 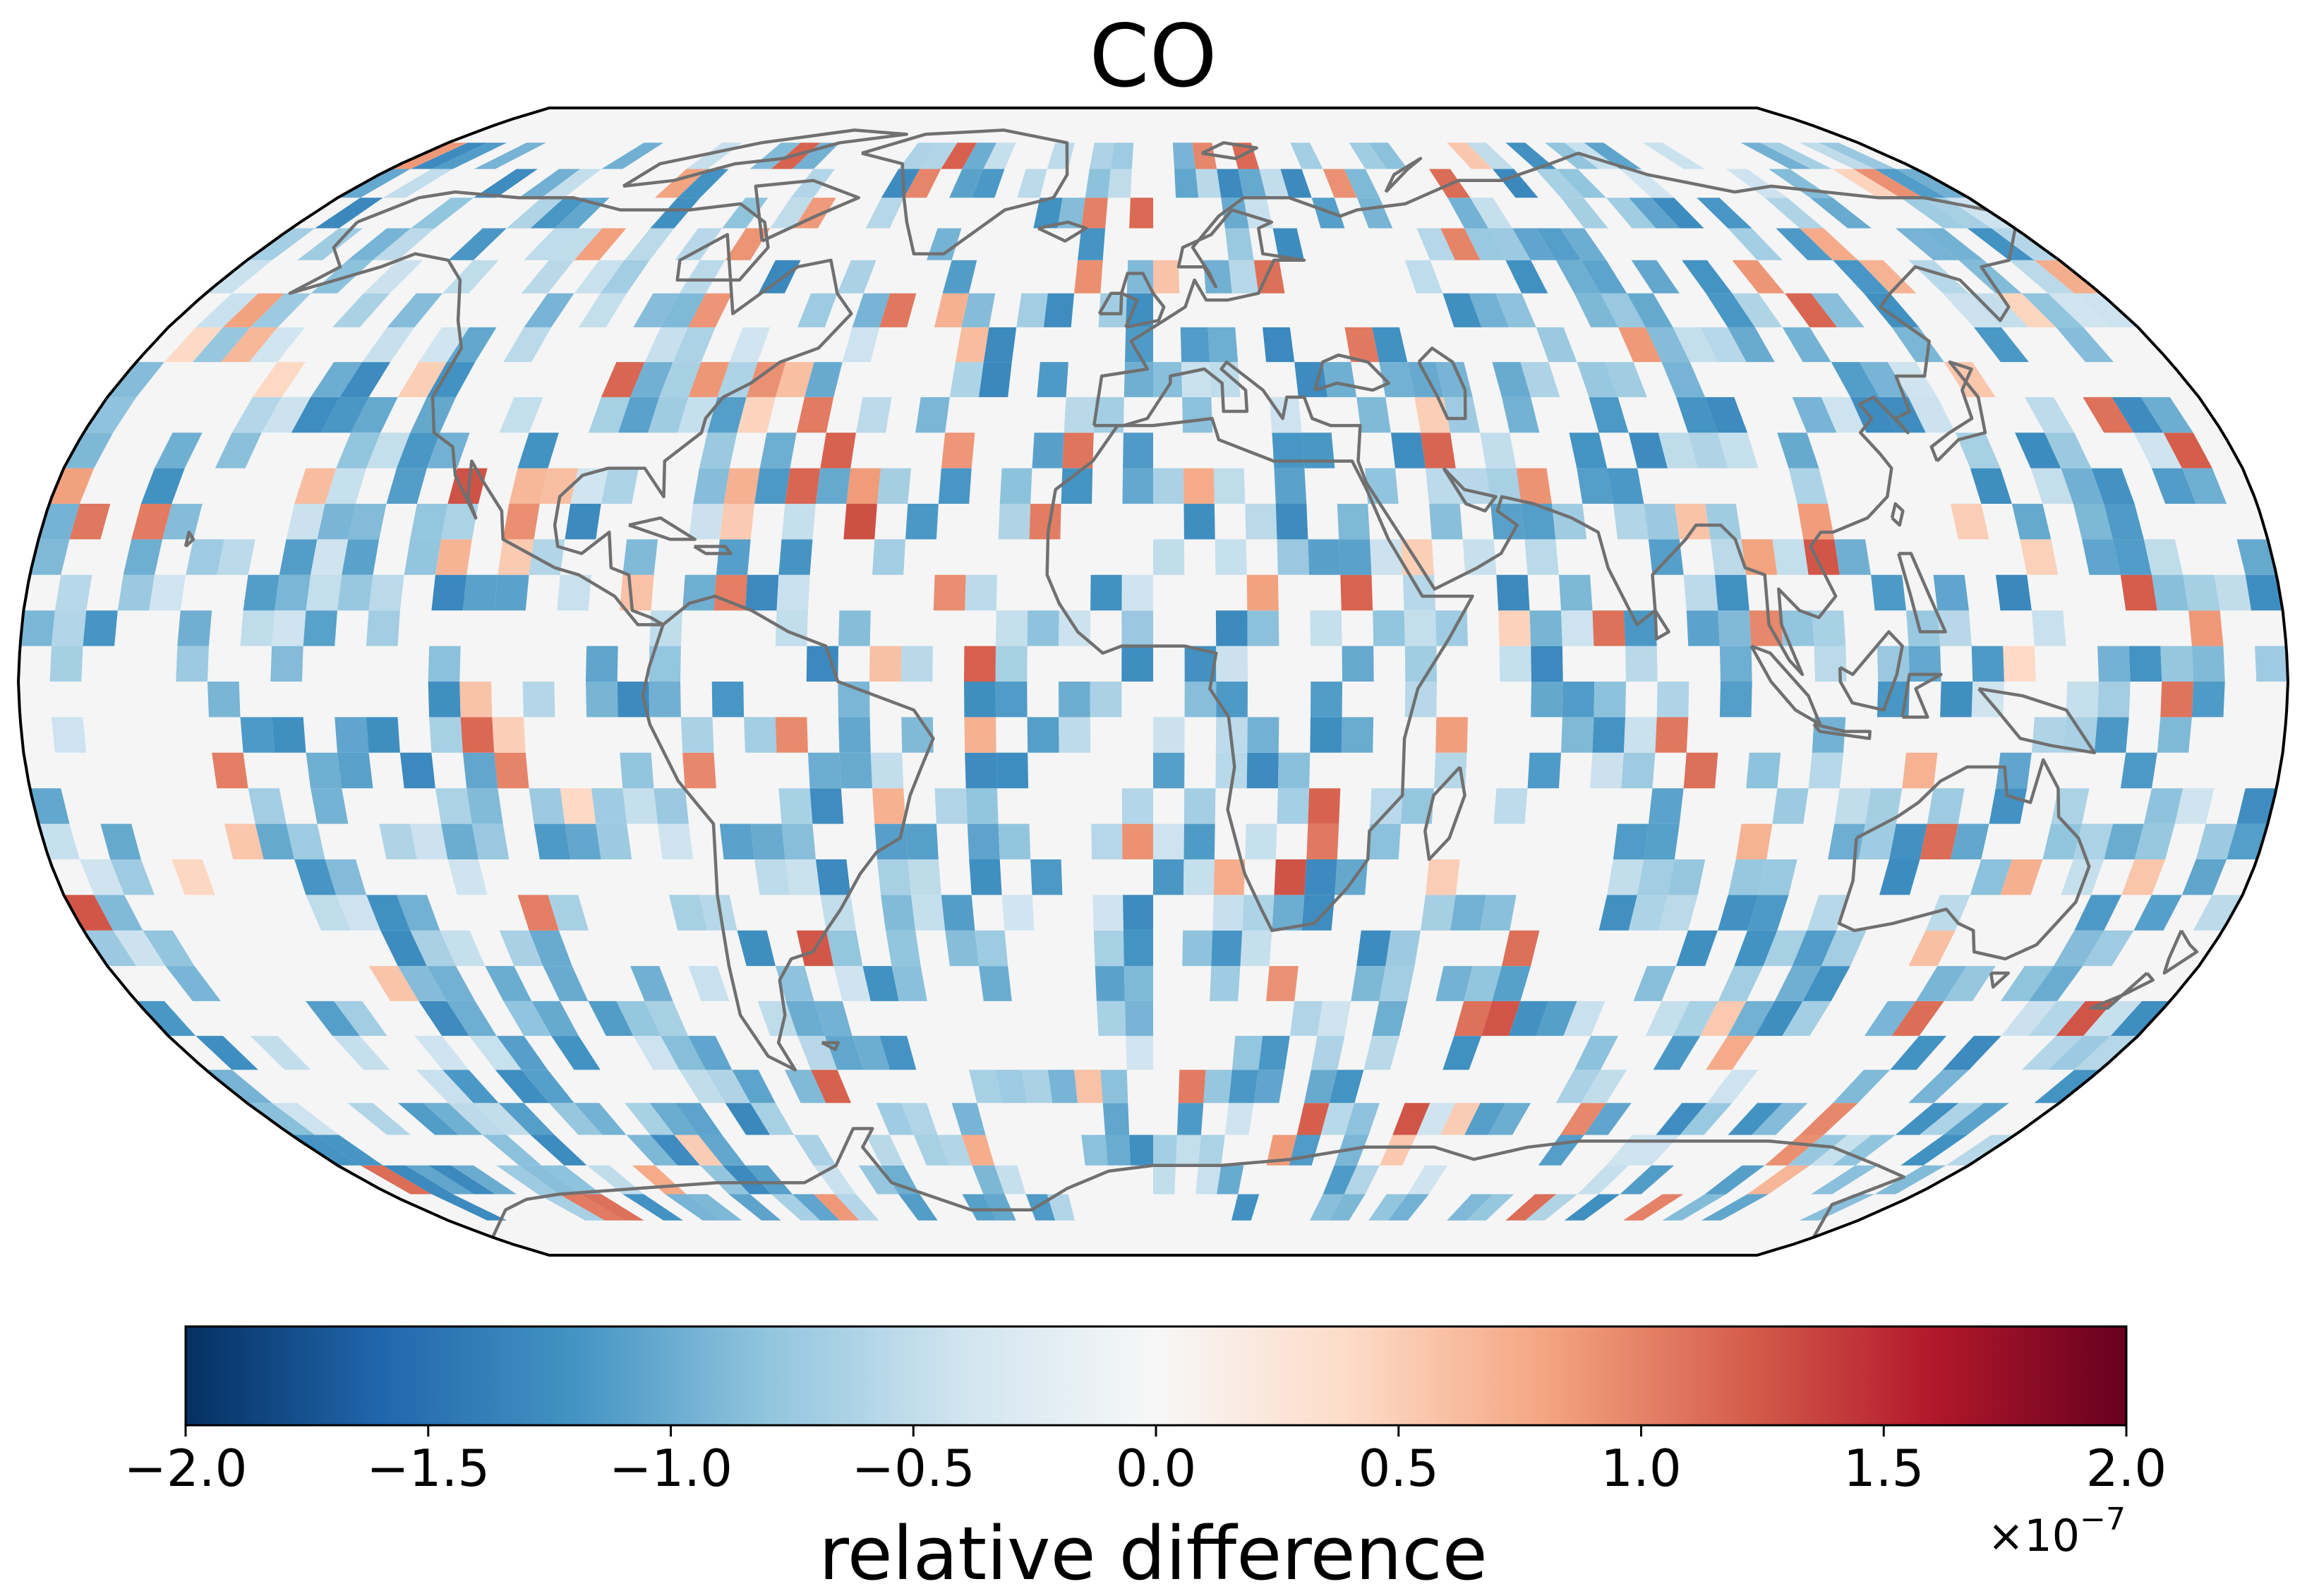 I want to click on coastline-antarctica, so click(x=1198, y=1182).